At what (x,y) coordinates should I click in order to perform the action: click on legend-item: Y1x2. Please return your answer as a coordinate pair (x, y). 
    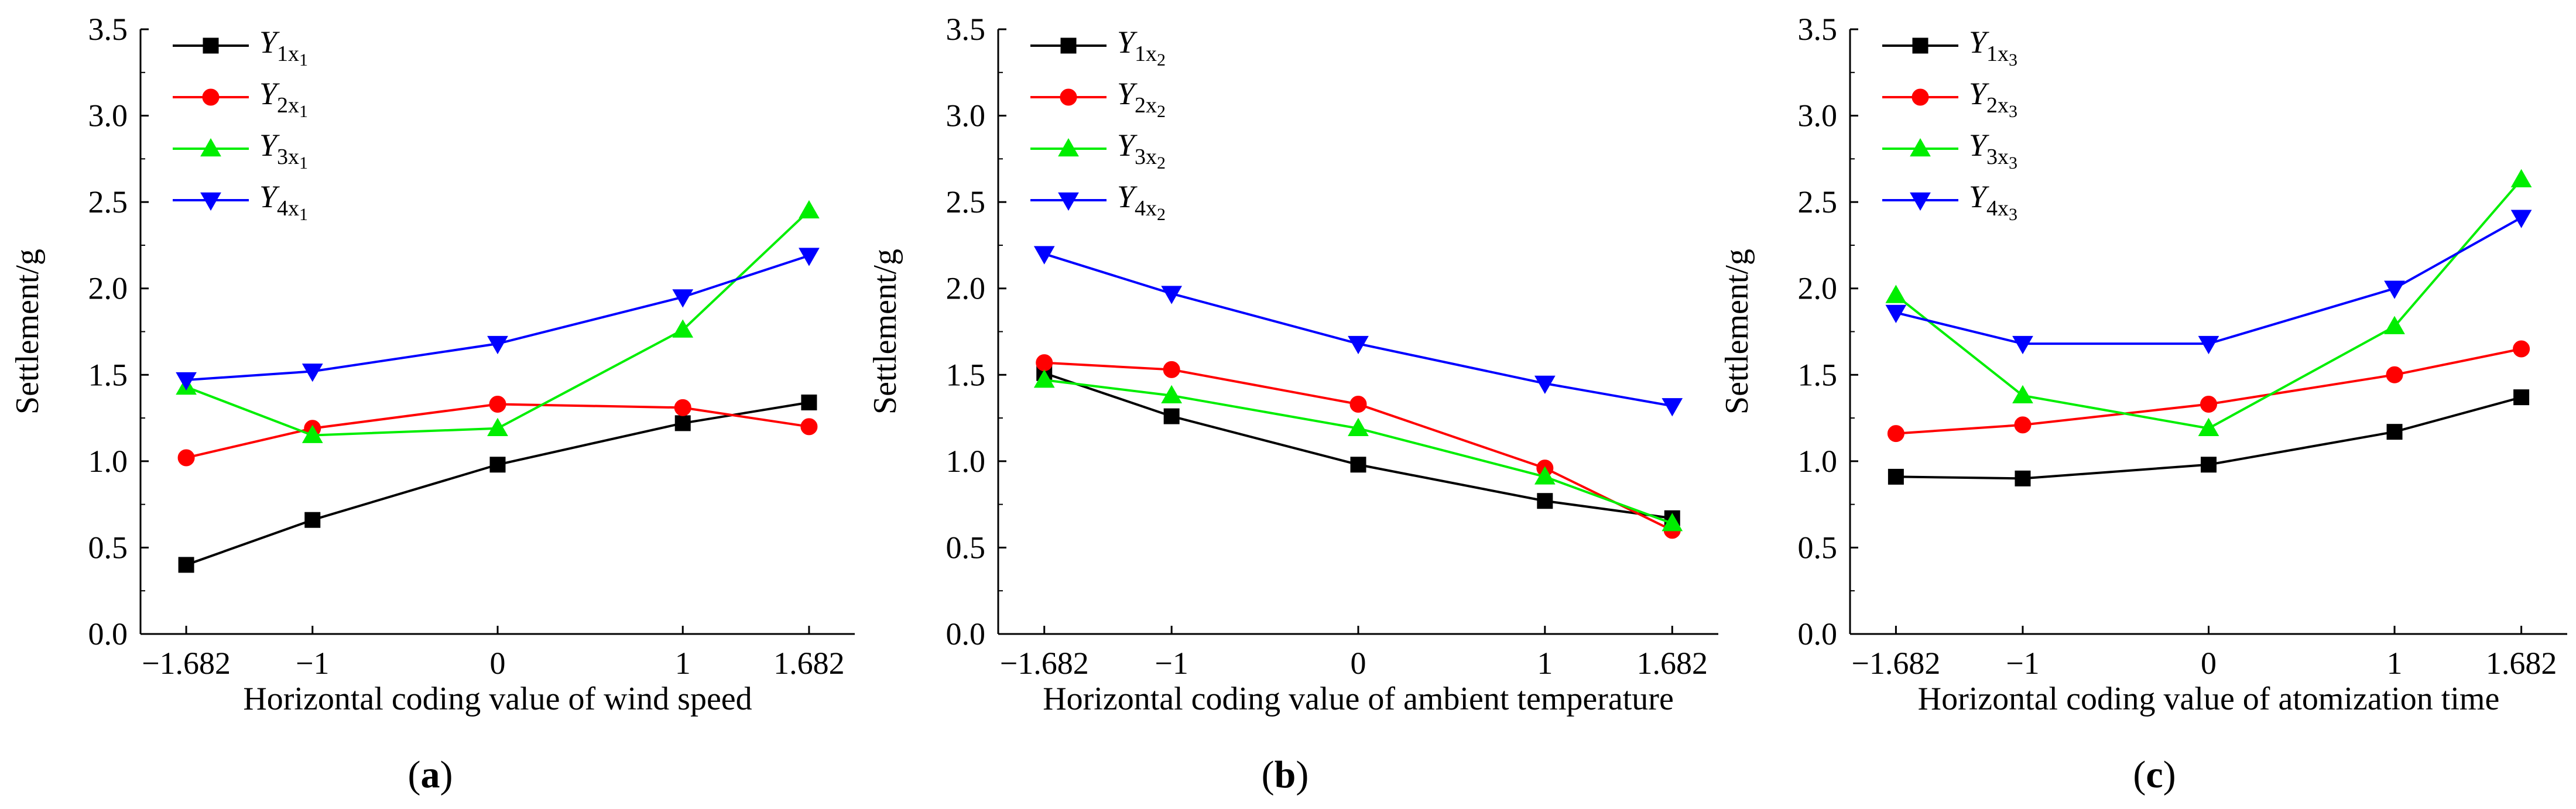
    Looking at the image, I should click on (1098, 47).